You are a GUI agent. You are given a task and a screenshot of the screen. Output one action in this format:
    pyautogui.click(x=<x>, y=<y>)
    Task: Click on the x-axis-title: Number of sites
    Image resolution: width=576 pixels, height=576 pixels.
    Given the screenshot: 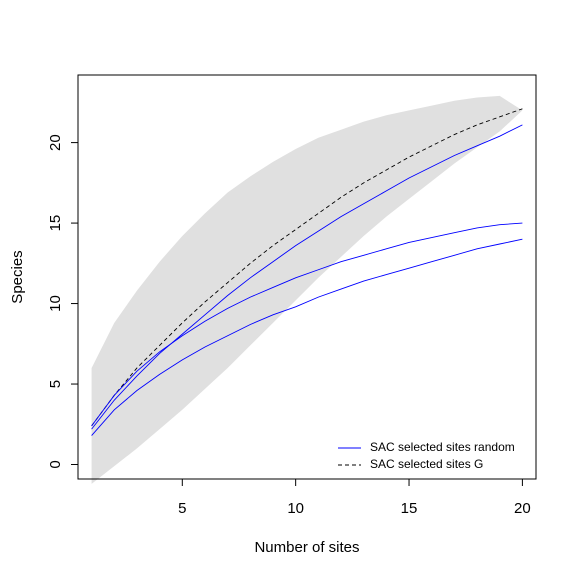 What is the action you would take?
    pyautogui.click(x=306, y=547)
    